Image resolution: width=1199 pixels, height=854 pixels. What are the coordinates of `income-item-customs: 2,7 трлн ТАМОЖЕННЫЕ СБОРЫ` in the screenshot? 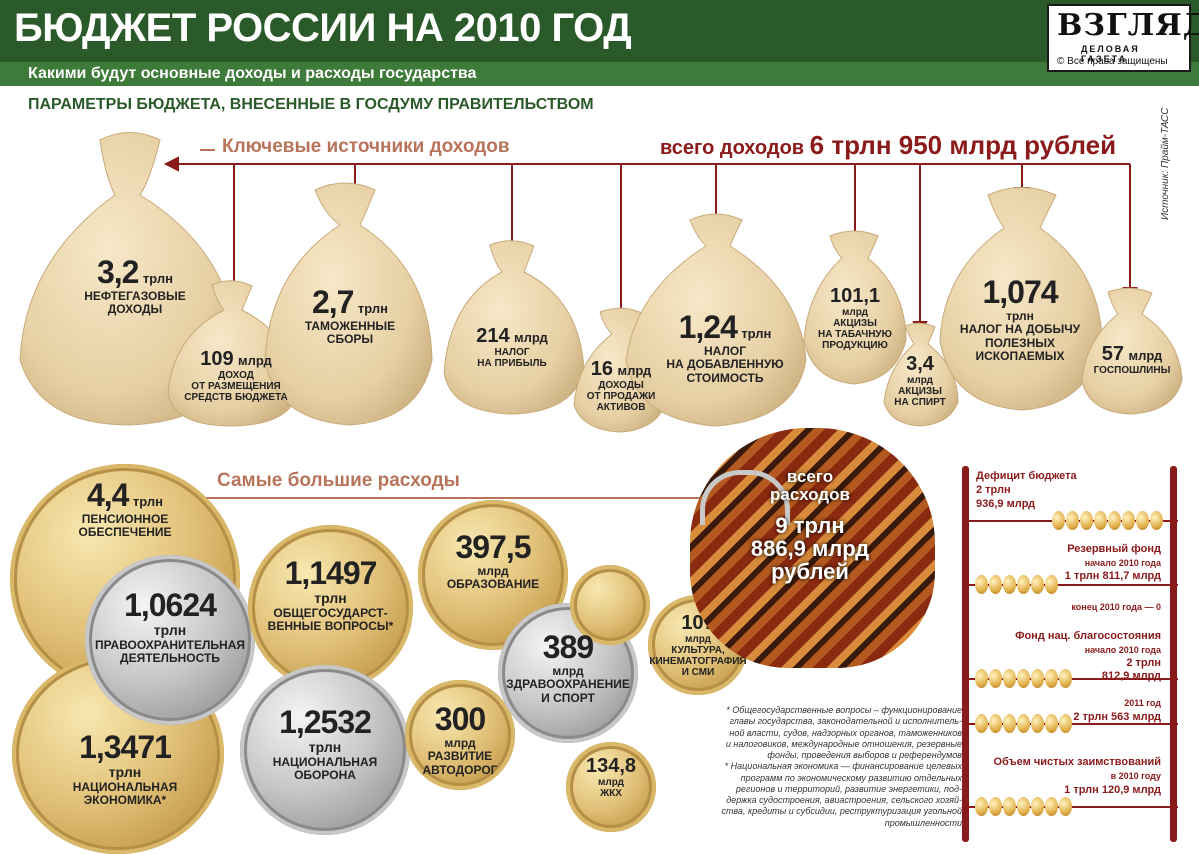 It's located at (350, 315).